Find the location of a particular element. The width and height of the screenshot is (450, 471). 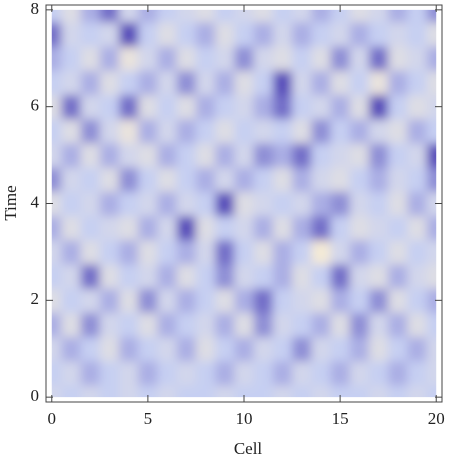

y-tick-label: 6 is located at coordinates (35, 105).